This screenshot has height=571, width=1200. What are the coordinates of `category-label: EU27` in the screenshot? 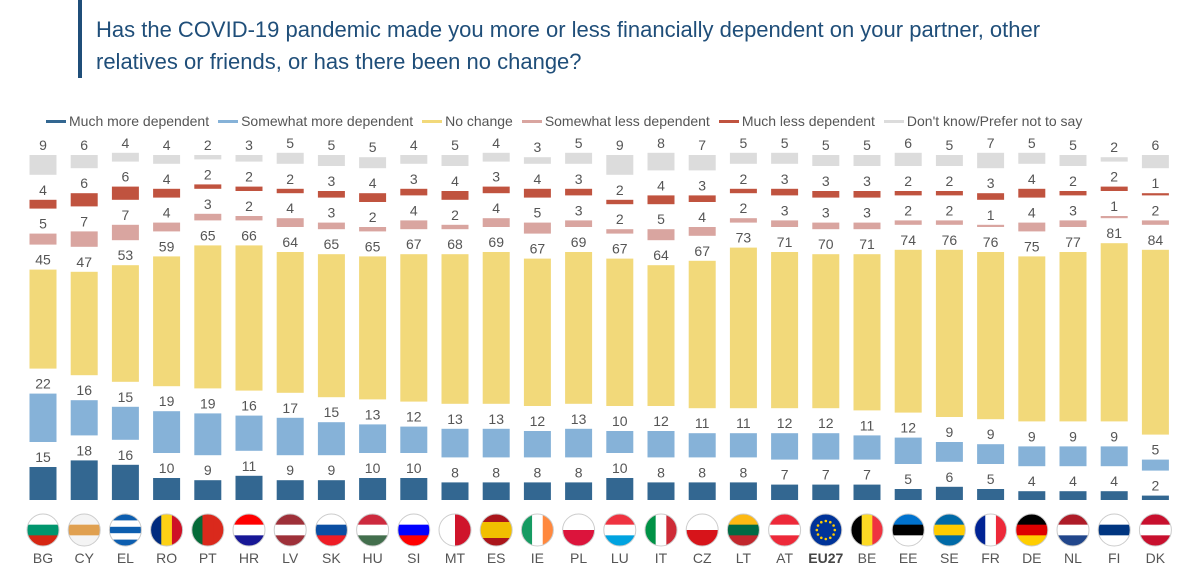 It's located at (825, 558).